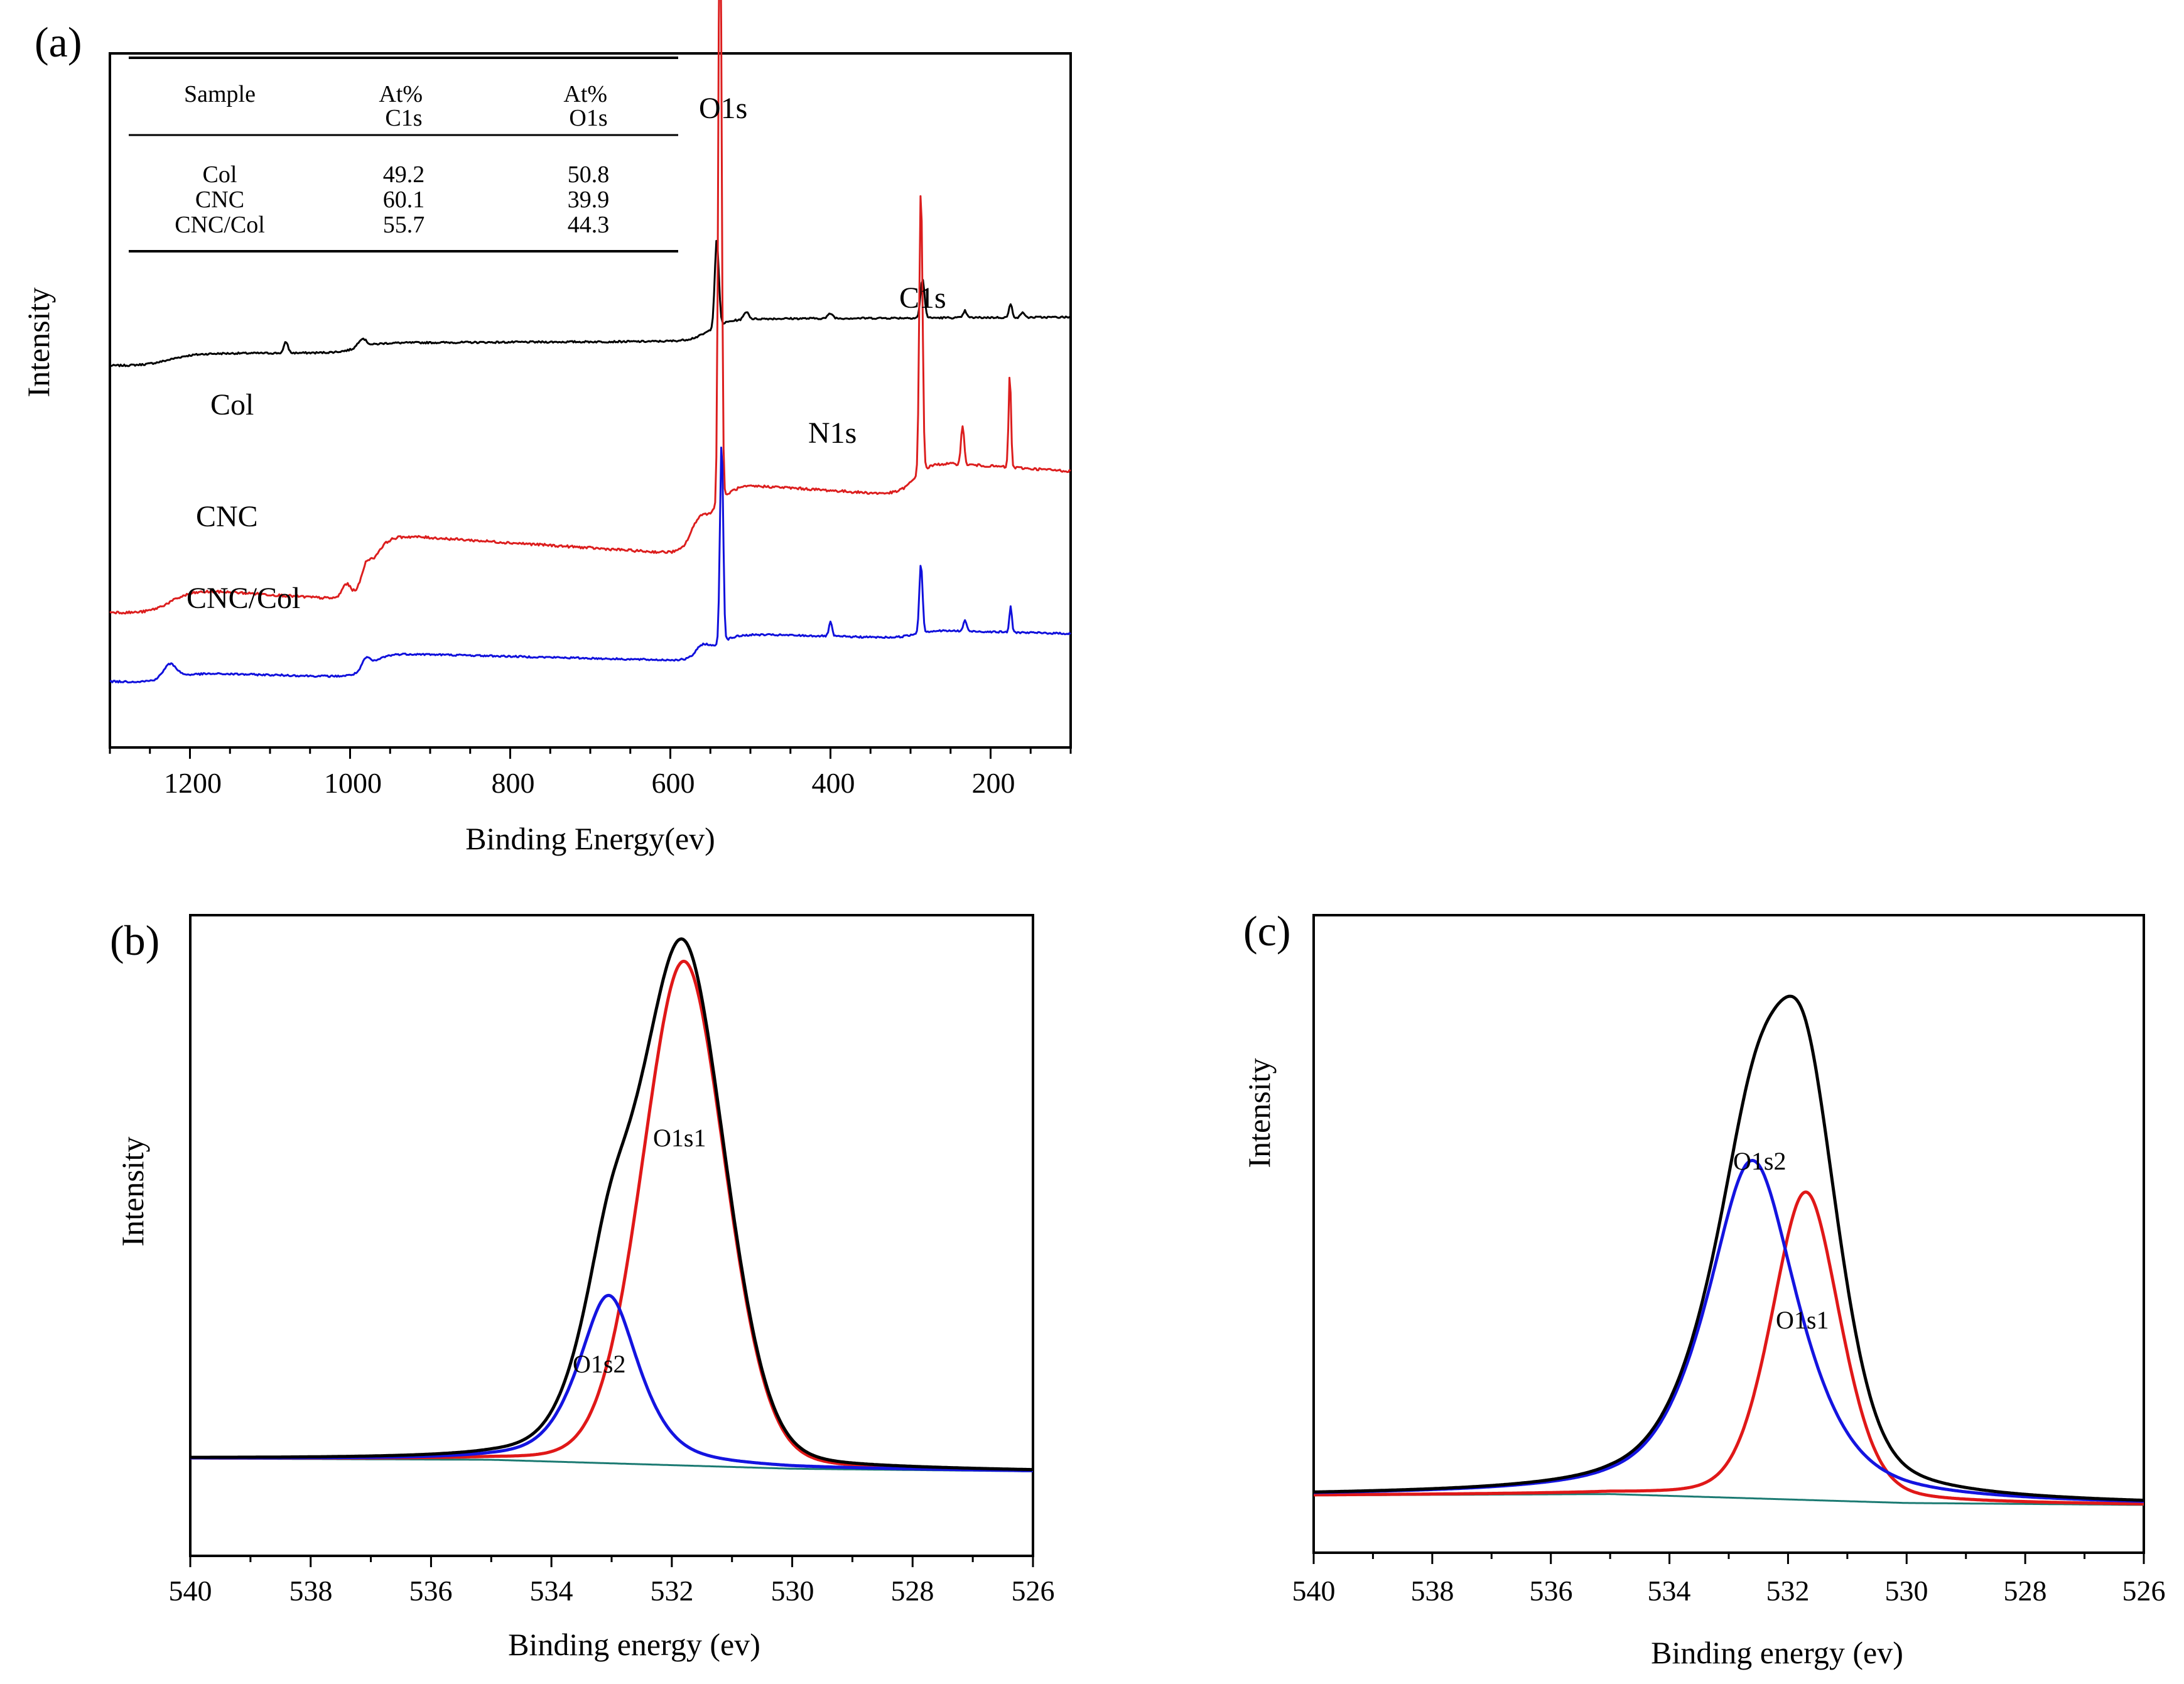 The height and width of the screenshot is (1684, 2184). What do you see at coordinates (190, 1591) in the screenshot?
I see `panel-b-tick-label: 540` at bounding box center [190, 1591].